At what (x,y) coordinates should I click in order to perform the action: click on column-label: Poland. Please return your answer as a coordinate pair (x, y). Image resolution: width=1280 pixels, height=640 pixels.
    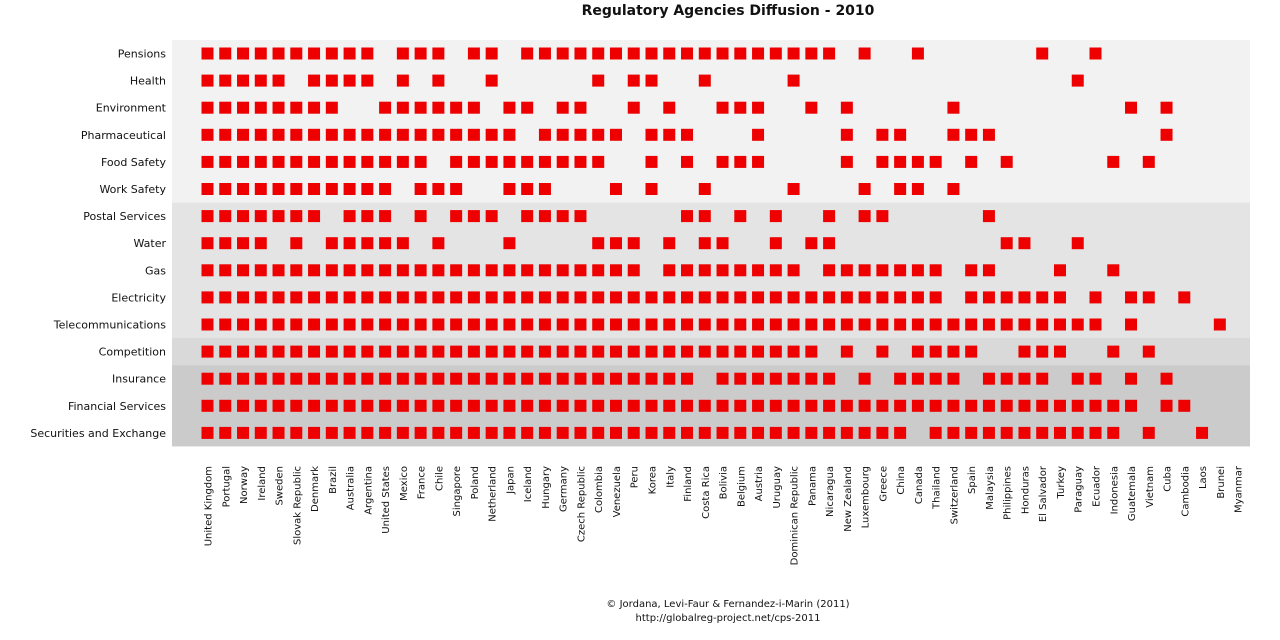
    Looking at the image, I should click on (475, 482).